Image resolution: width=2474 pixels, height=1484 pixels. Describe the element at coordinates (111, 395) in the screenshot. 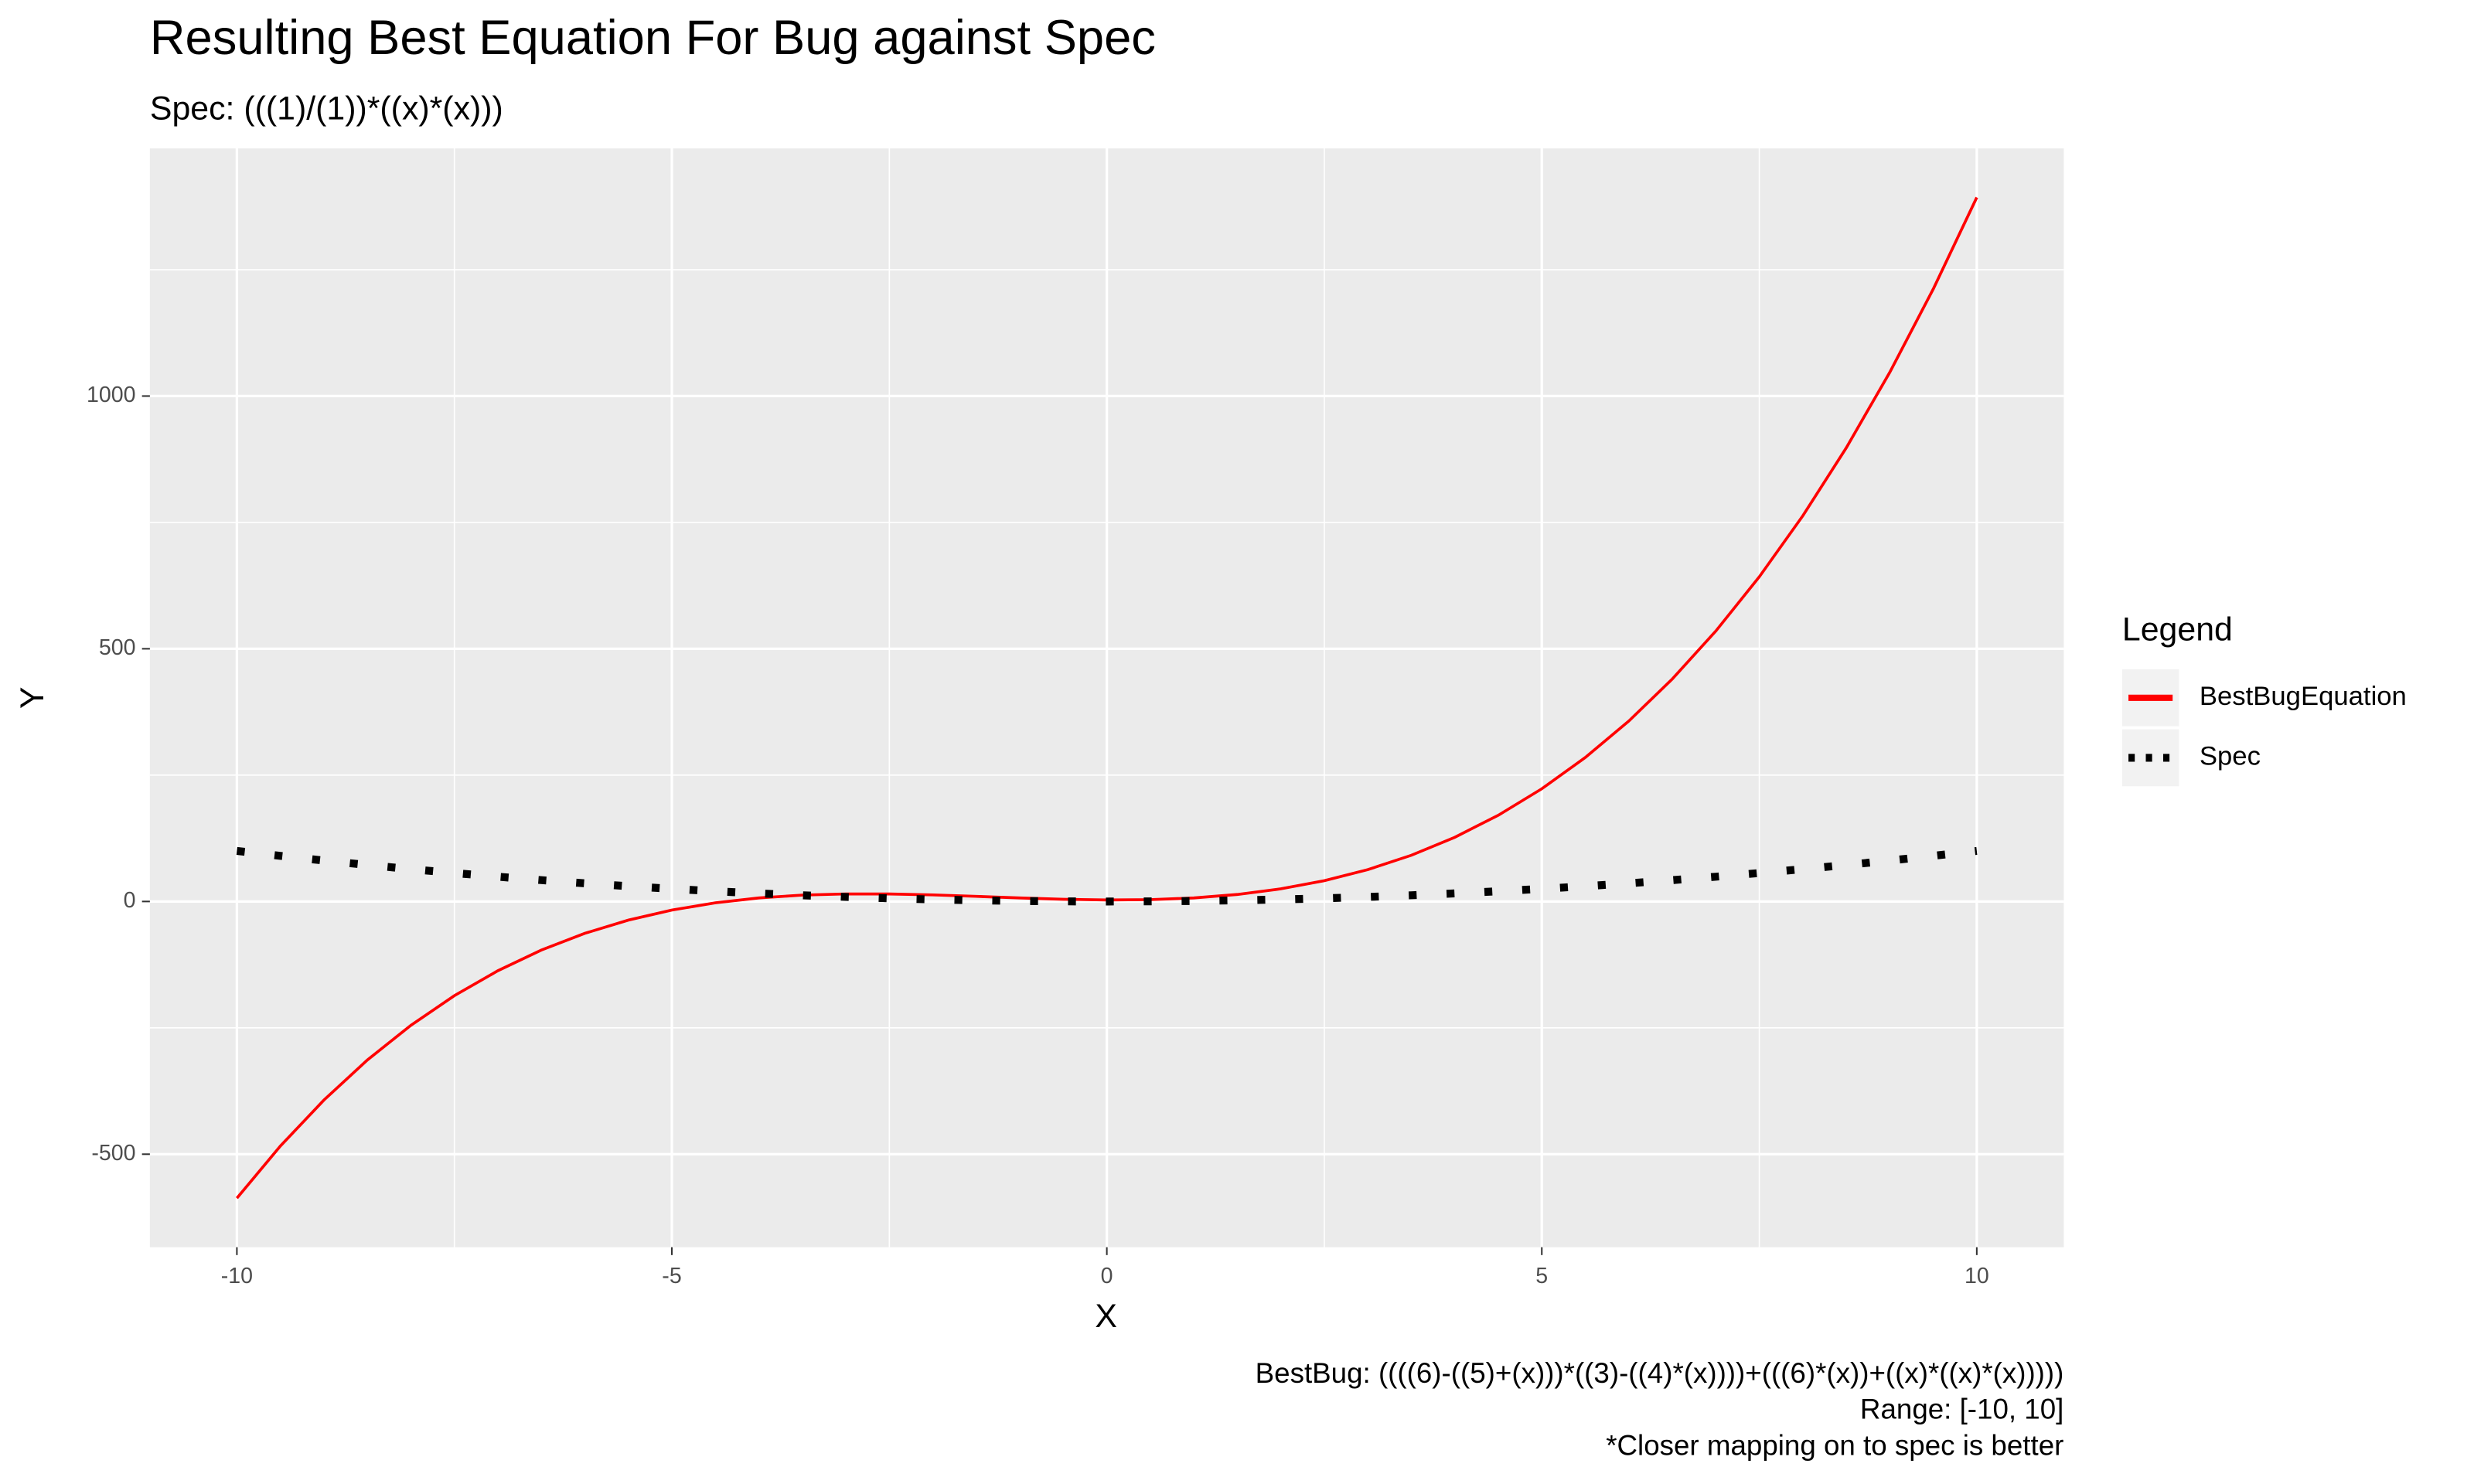

I see `y-tick-label: 1000` at that location.